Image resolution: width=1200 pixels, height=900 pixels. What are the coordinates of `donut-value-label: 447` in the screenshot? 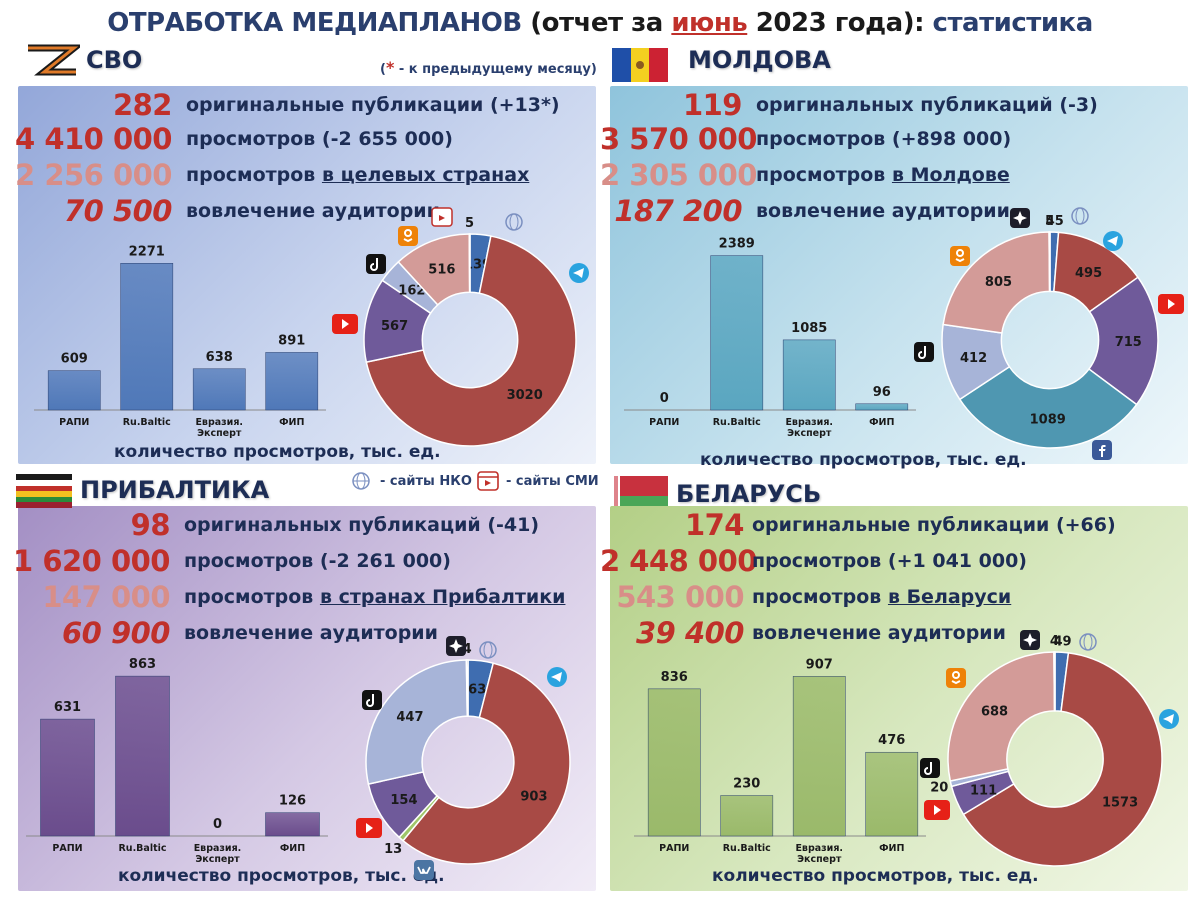 It's located at (409, 717).